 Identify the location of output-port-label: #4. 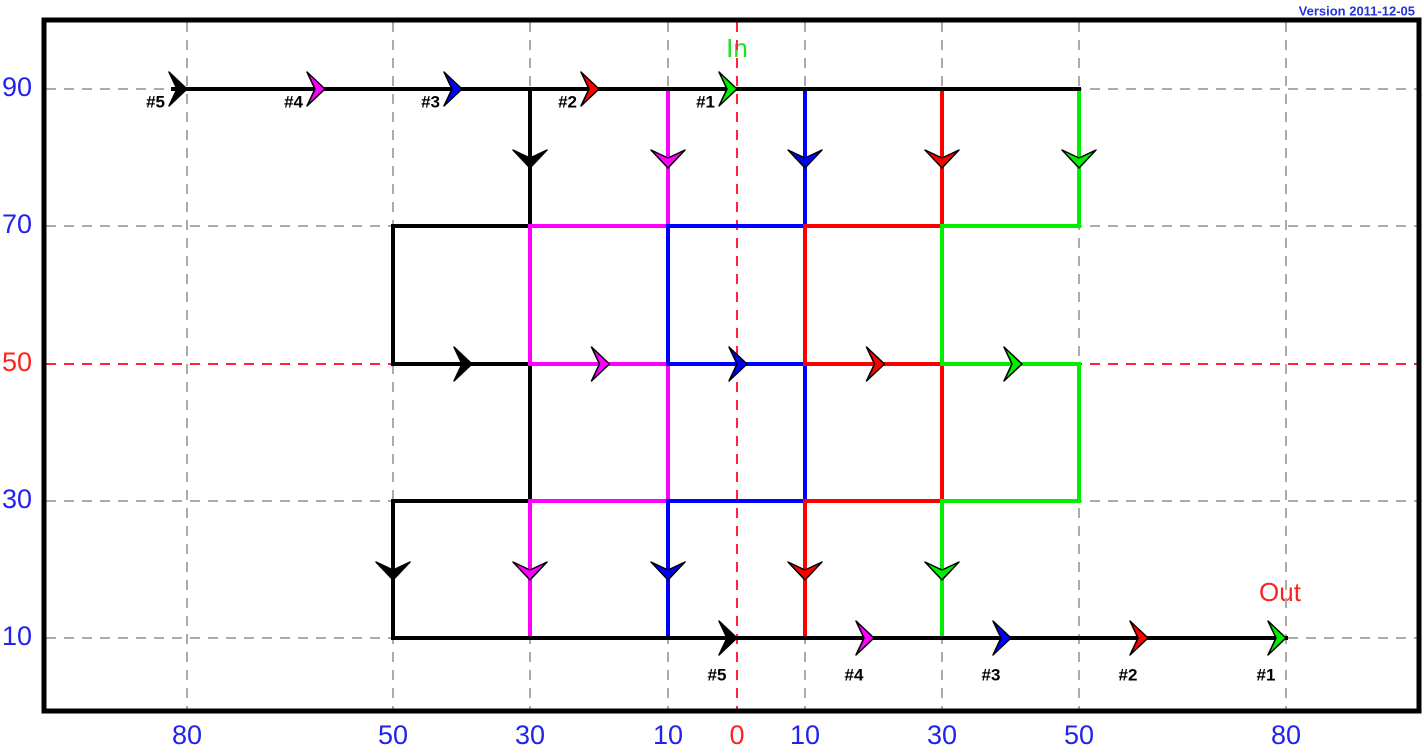
(854, 674).